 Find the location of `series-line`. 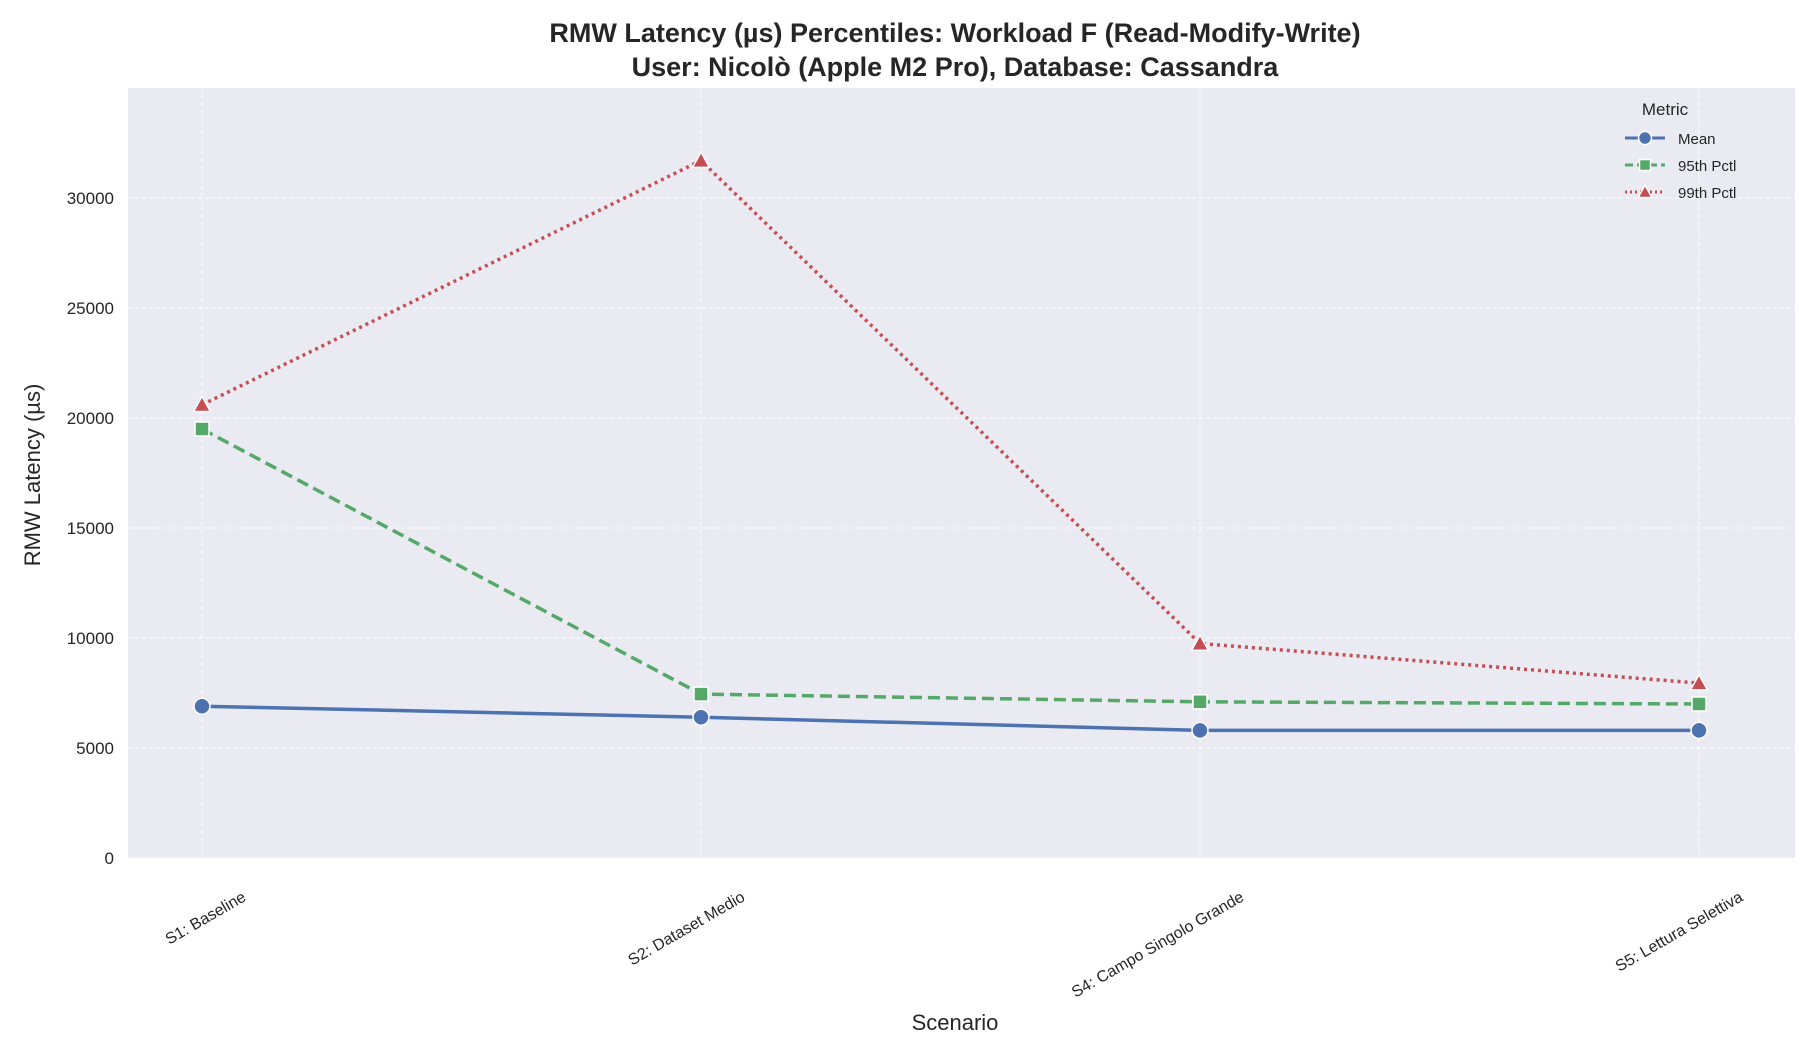

series-line is located at coordinates (950, 718).